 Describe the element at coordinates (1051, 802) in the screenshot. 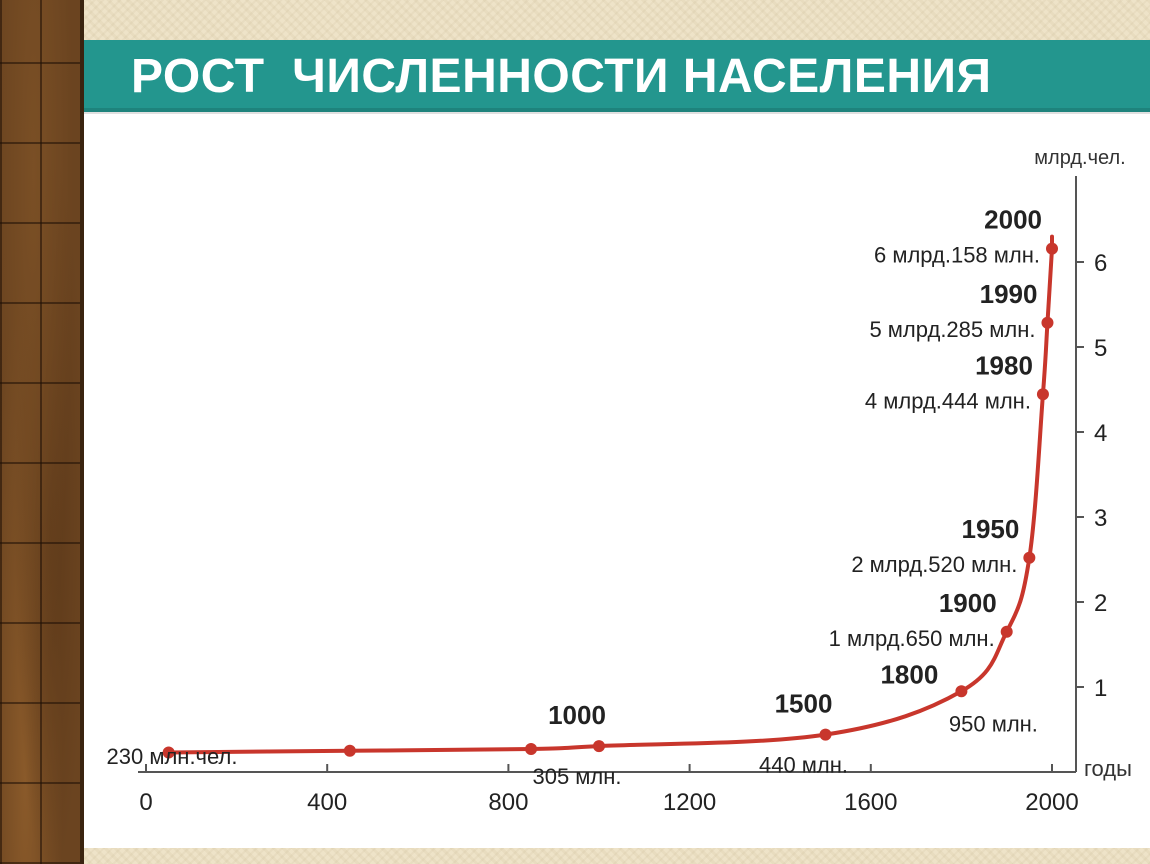

I see `x-tick-label: 2000` at that location.